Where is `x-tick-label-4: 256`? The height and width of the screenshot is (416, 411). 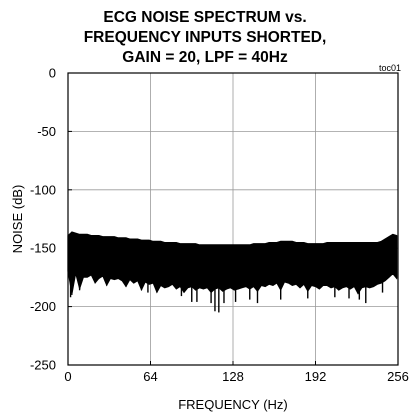
x-tick-label-4: 256 is located at coordinates (398, 376).